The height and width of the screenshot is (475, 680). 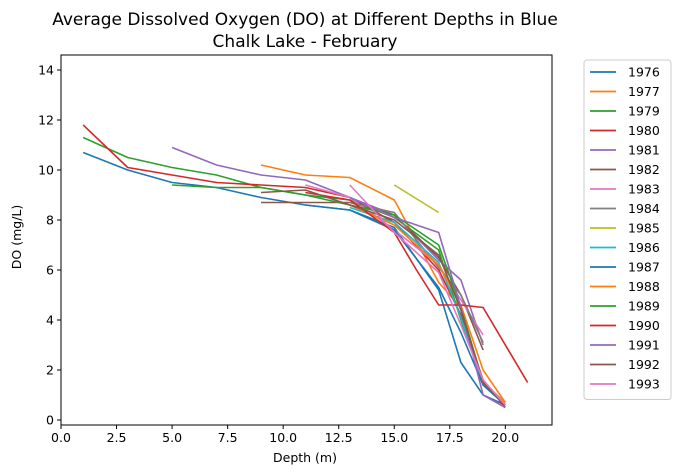 What do you see at coordinates (339, 437) in the screenshot?
I see `x-tick-label: 12.5` at bounding box center [339, 437].